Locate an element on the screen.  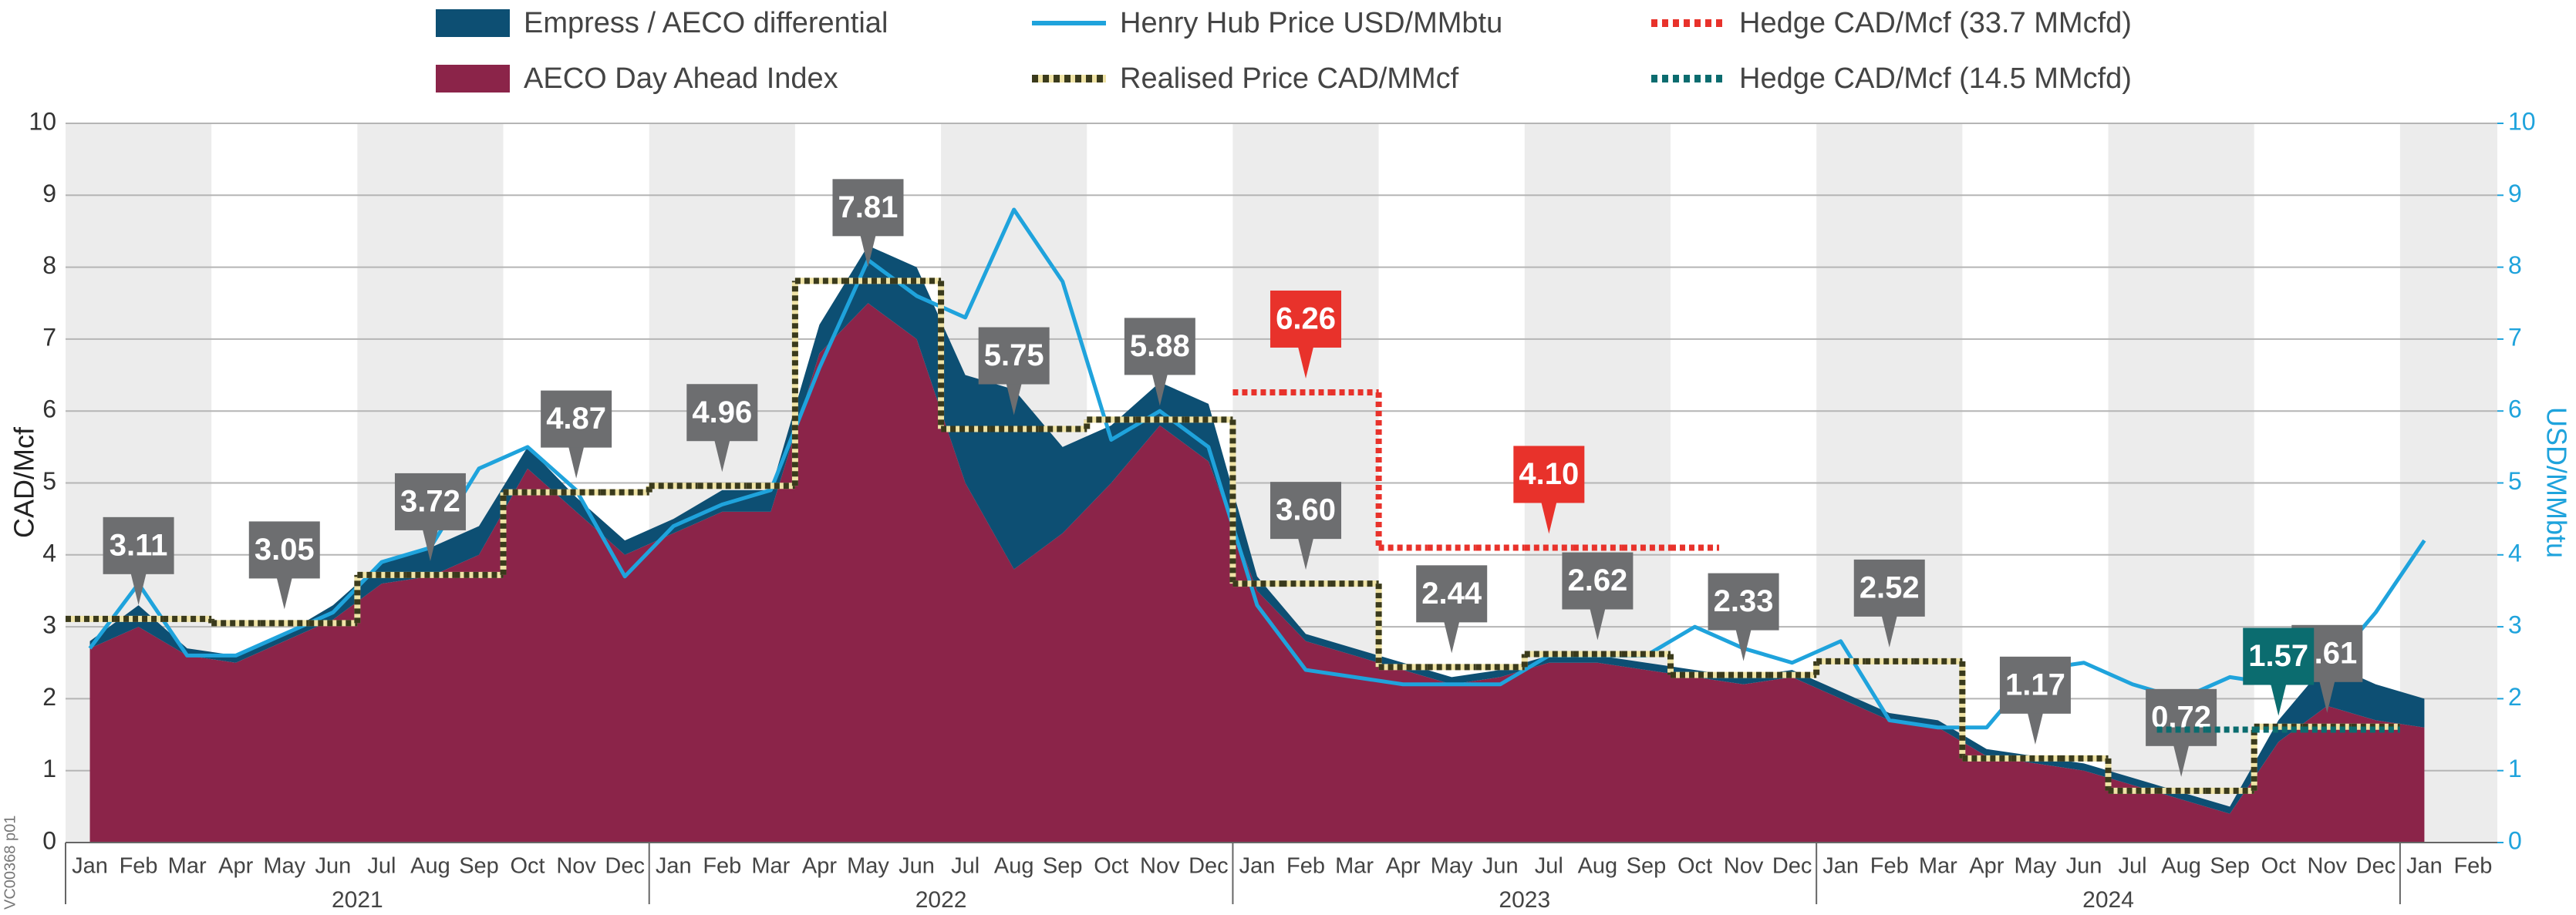
callout-label: 5.88 is located at coordinates (1160, 346).